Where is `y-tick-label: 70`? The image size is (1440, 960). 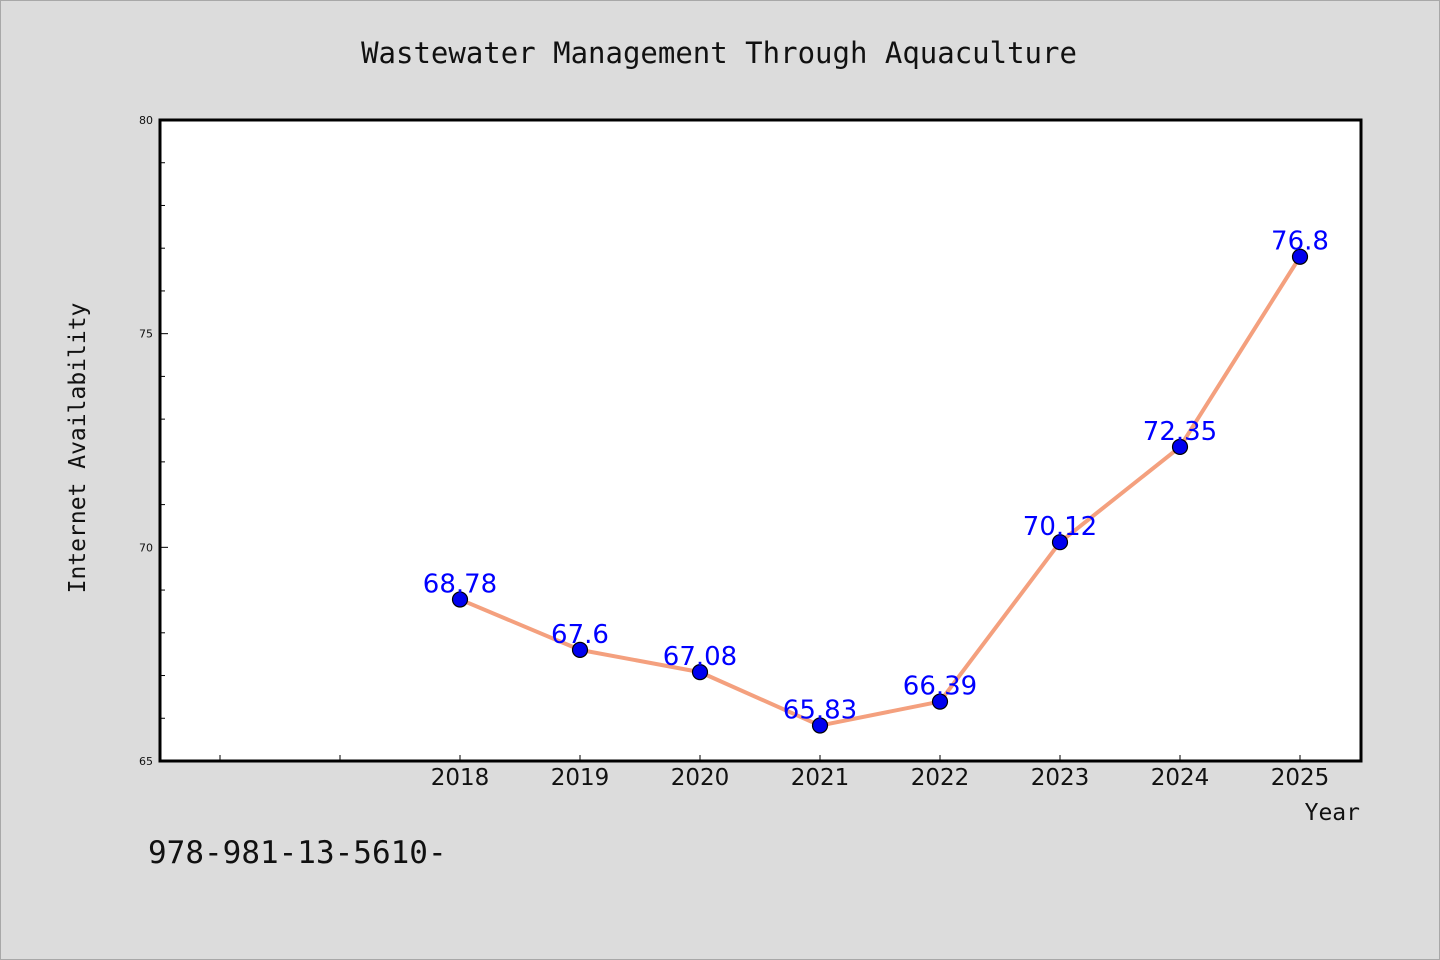 y-tick-label: 70 is located at coordinates (146, 547).